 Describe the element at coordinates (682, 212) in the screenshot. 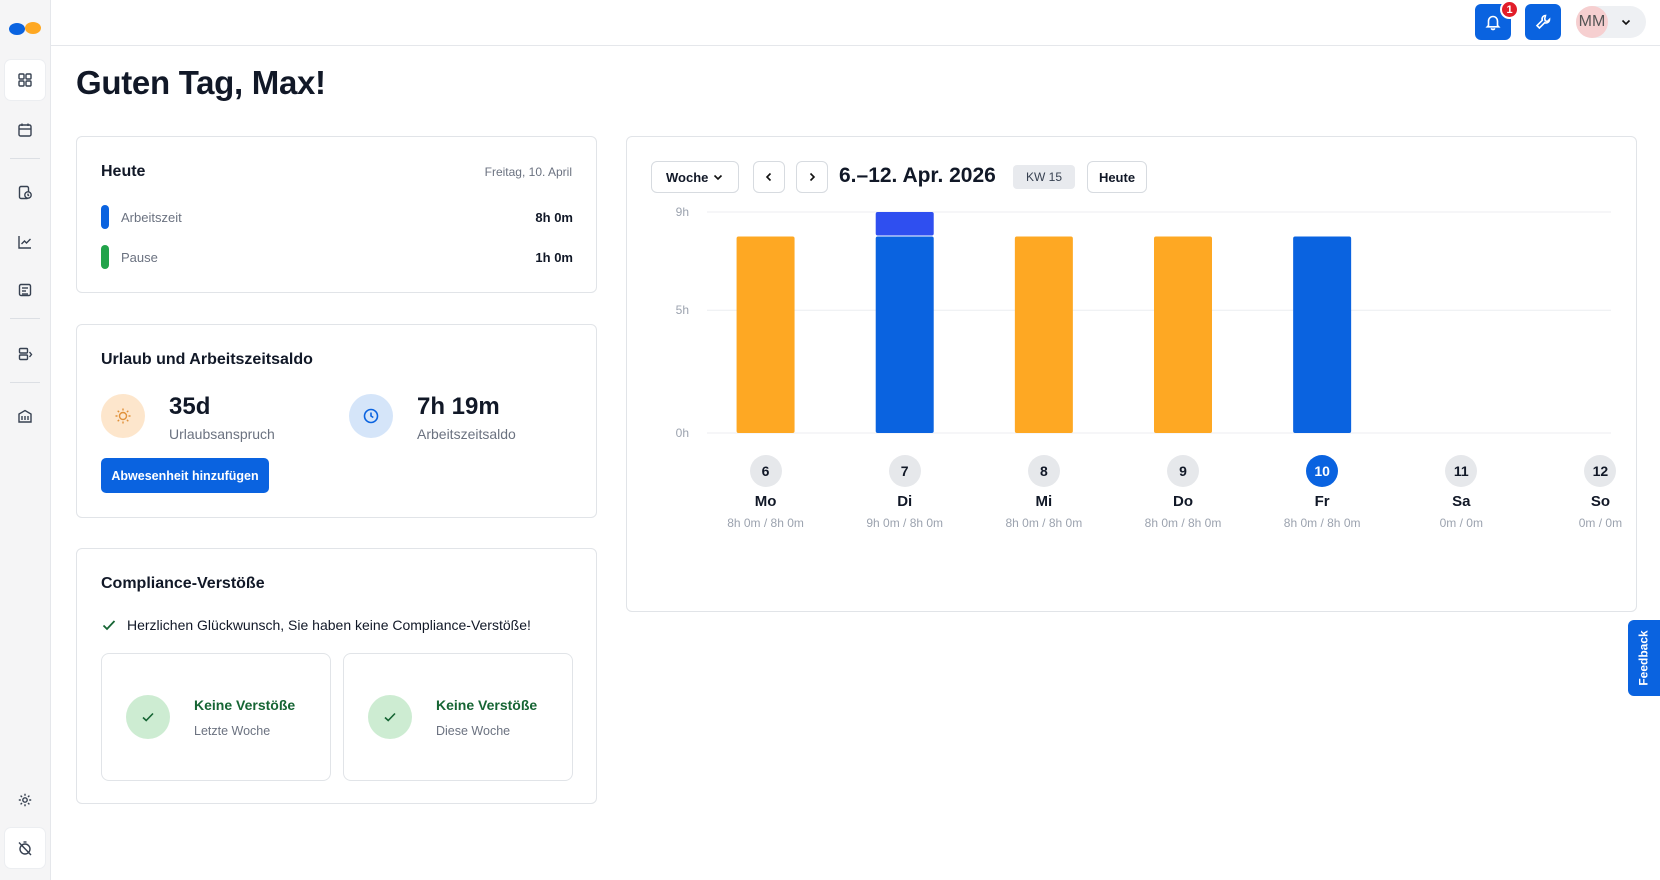

I see `y-tick-label: 9h` at that location.